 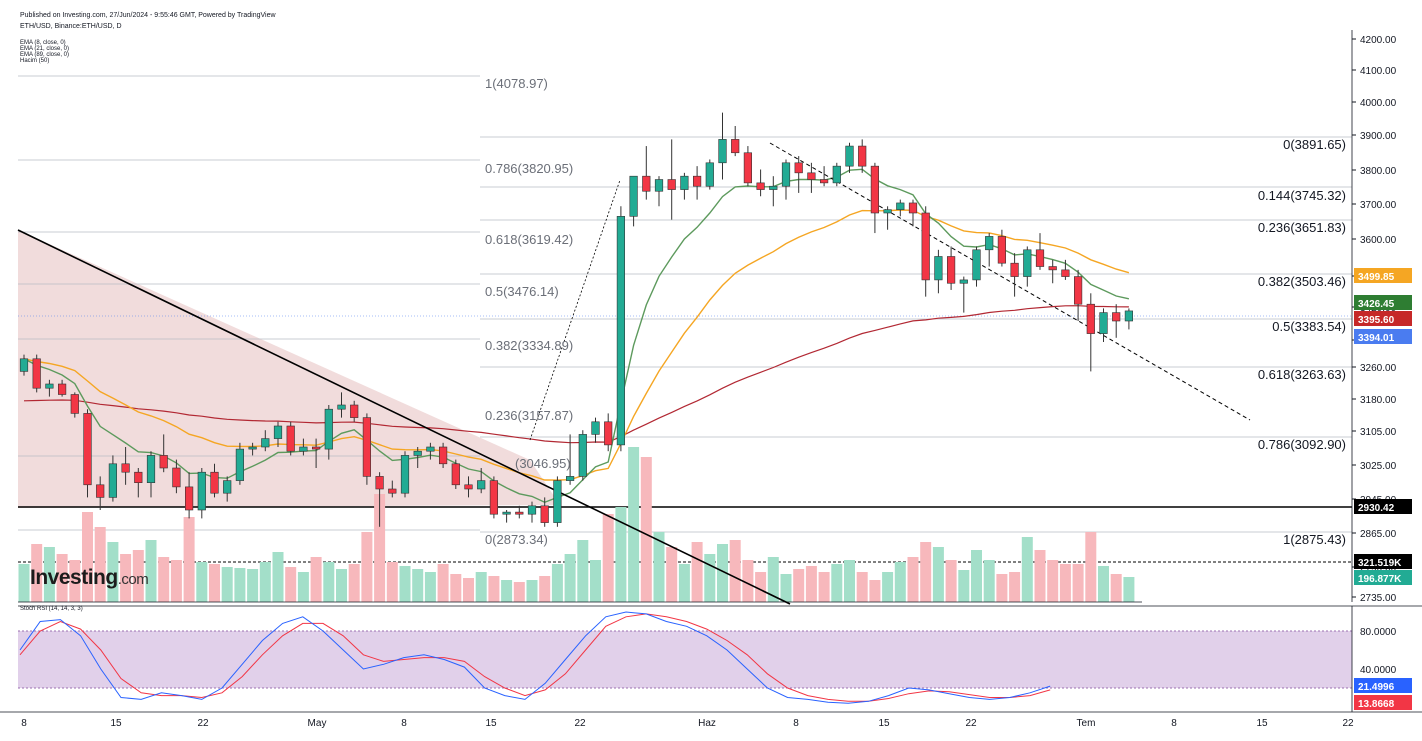 What do you see at coordinates (529, 415) in the screenshot?
I see `fib-label-left: 0.236(3157.87)` at bounding box center [529, 415].